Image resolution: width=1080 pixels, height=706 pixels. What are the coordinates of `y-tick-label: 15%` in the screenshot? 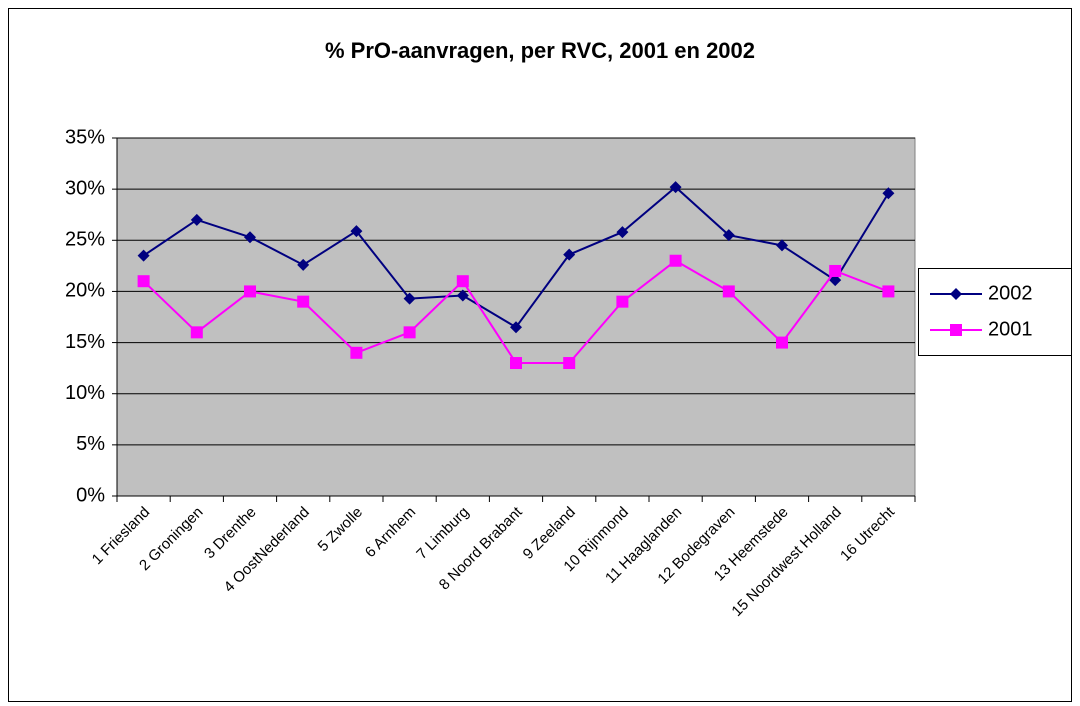 It's located at (85, 342).